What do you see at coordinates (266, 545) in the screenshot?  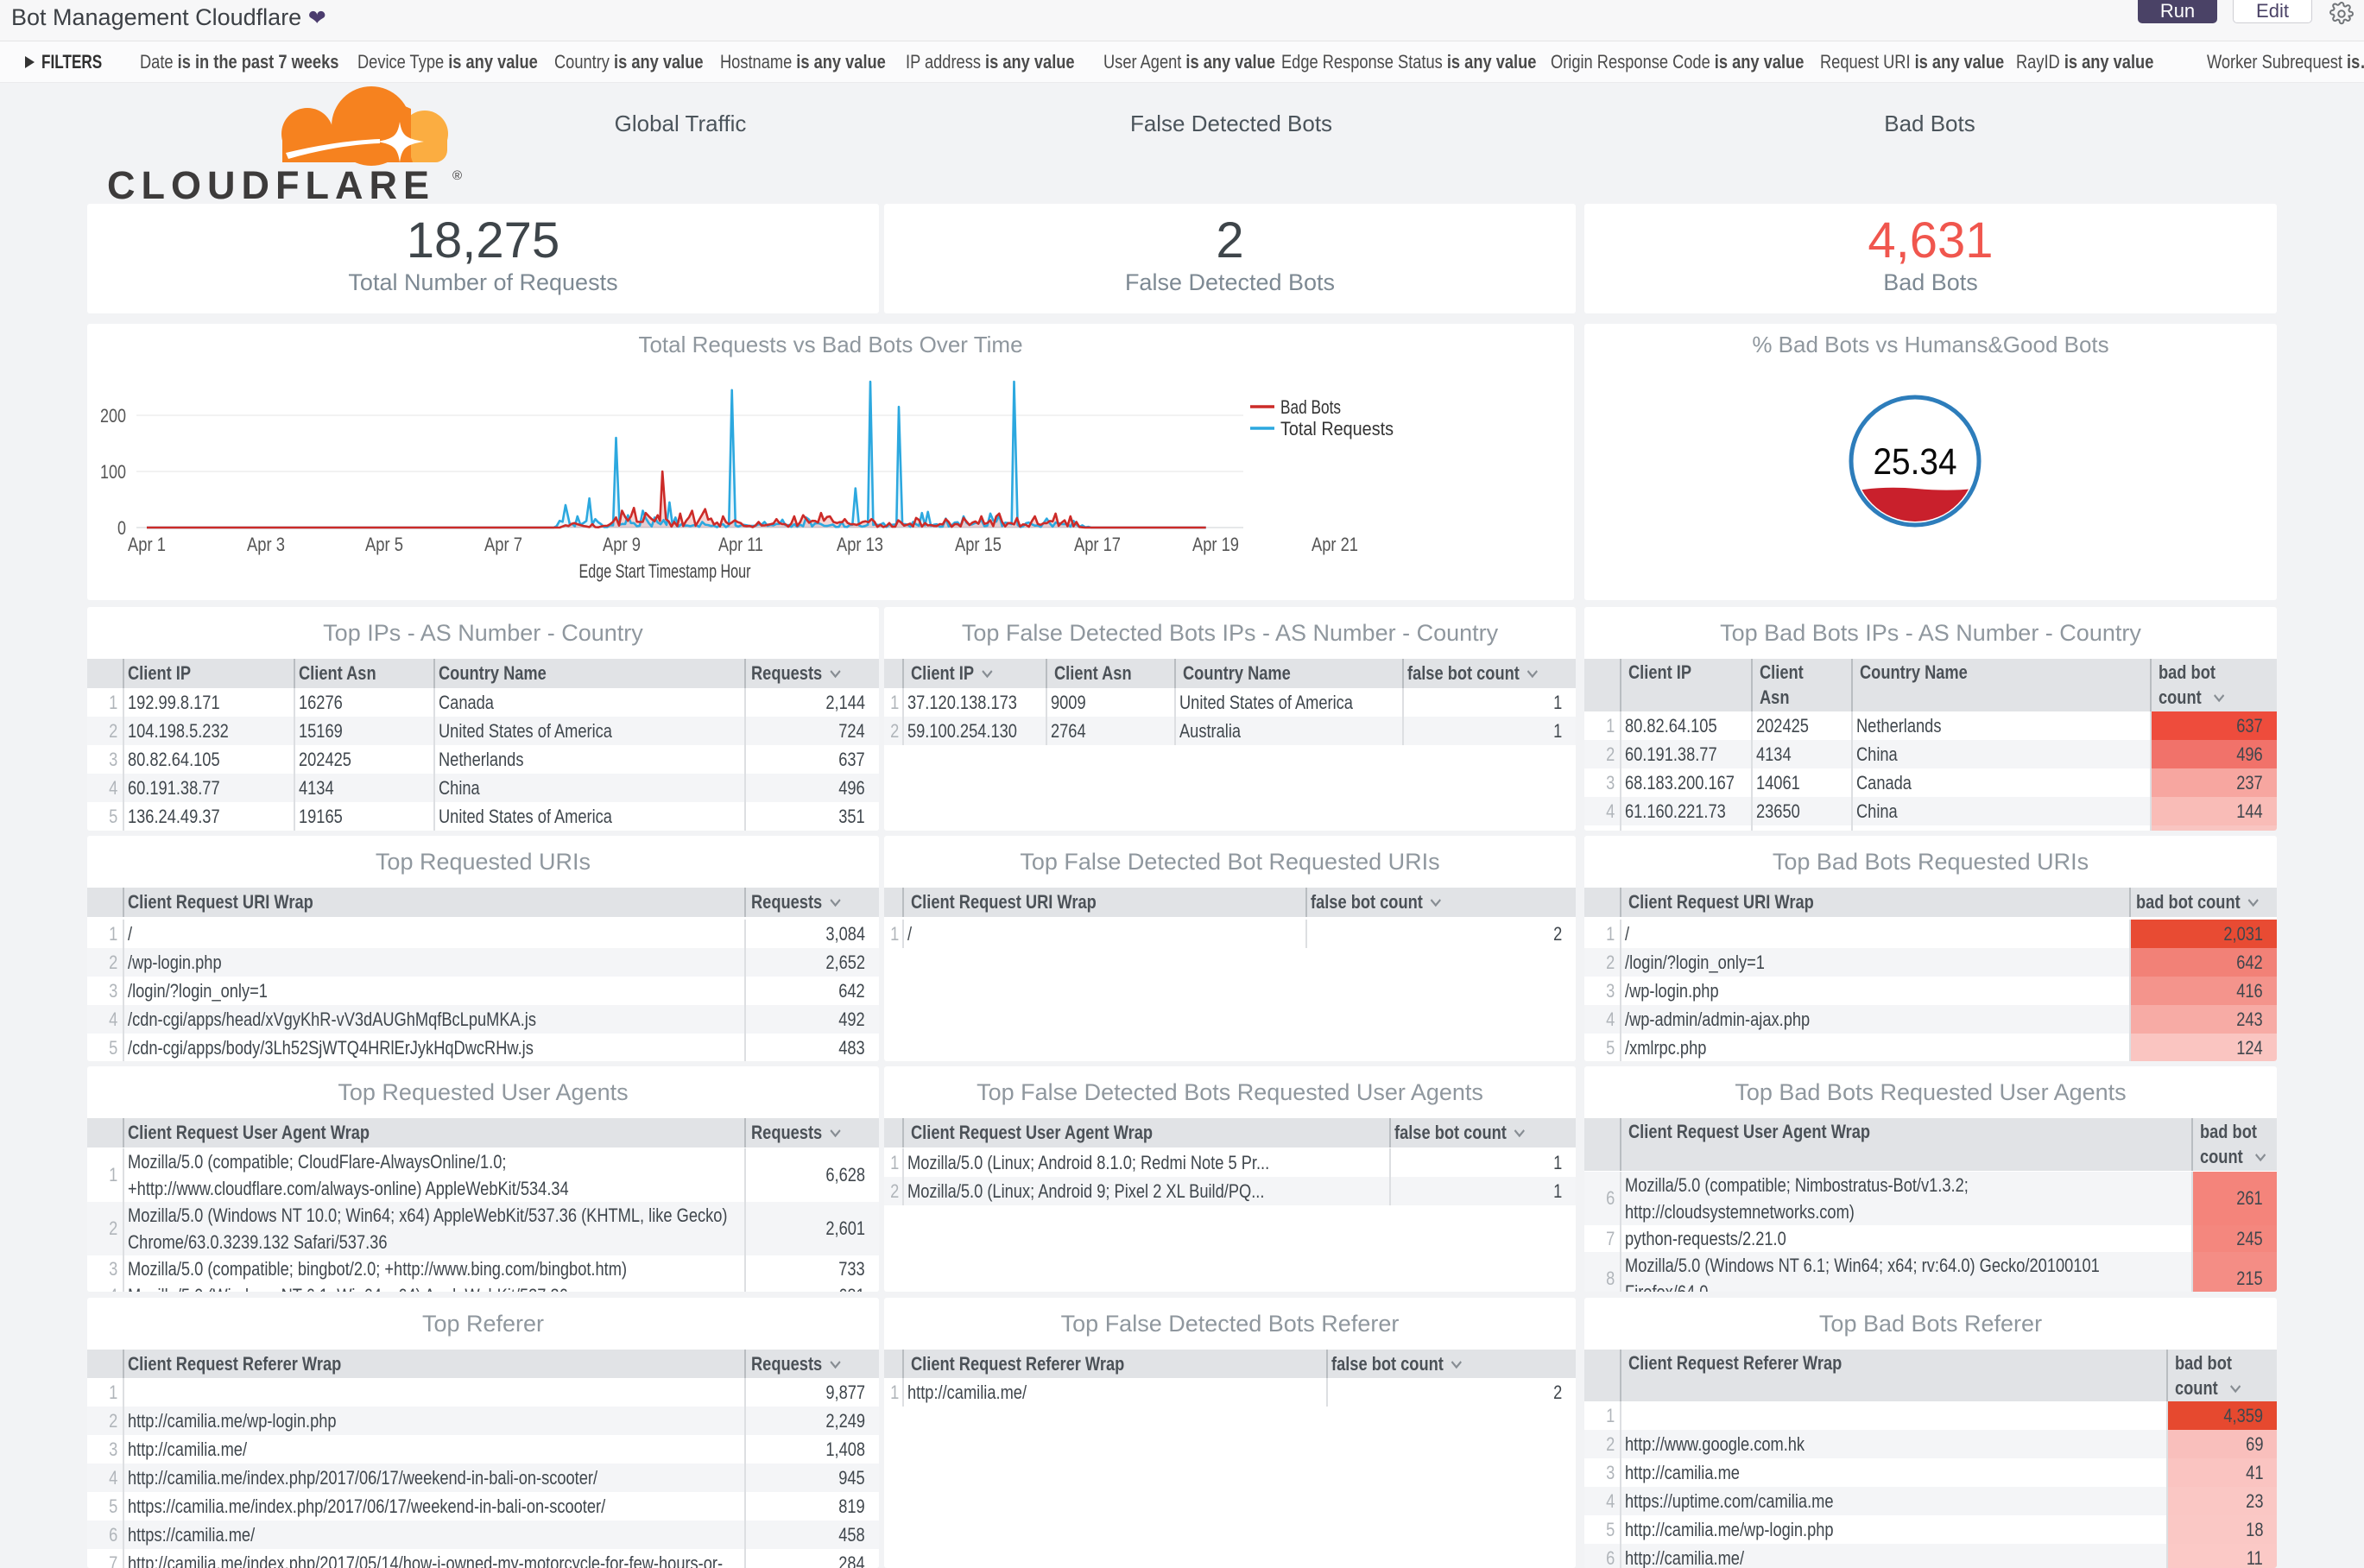 I see `svg-text: Apr 3` at bounding box center [266, 545].